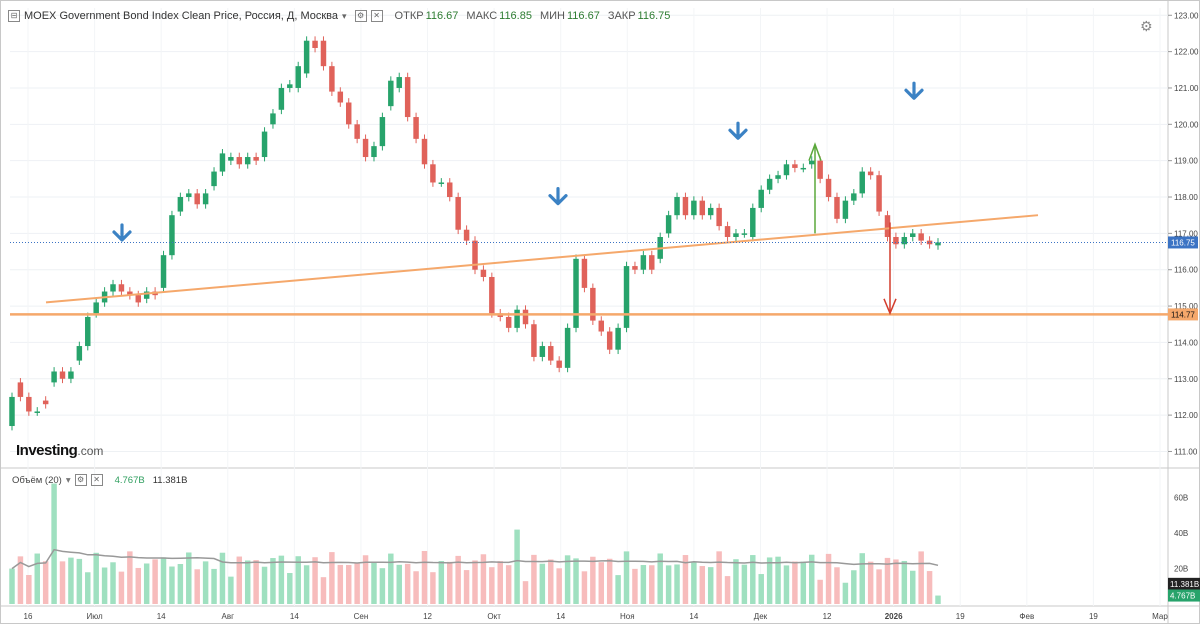  Describe the element at coordinates (1186, 161) in the screenshot. I see `y-tick-label: 119.00` at that location.